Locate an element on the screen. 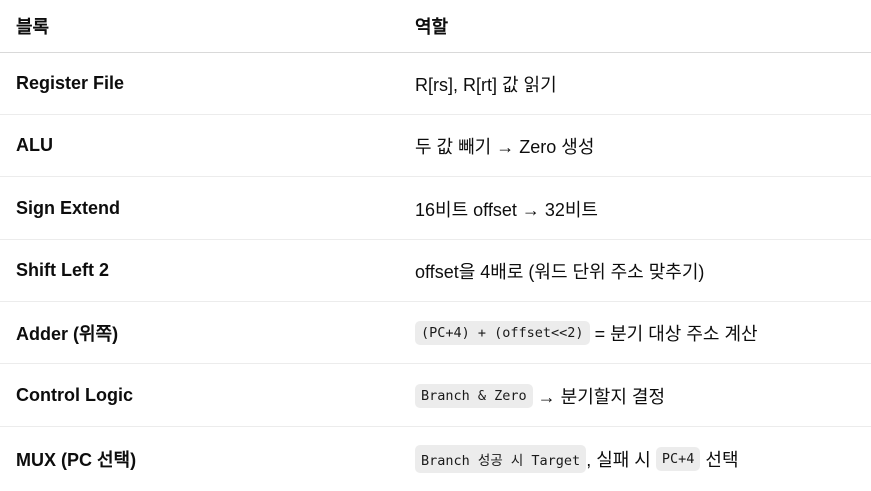  role-cell: 두 값 빼기 → Zero 생성 is located at coordinates (504, 145).